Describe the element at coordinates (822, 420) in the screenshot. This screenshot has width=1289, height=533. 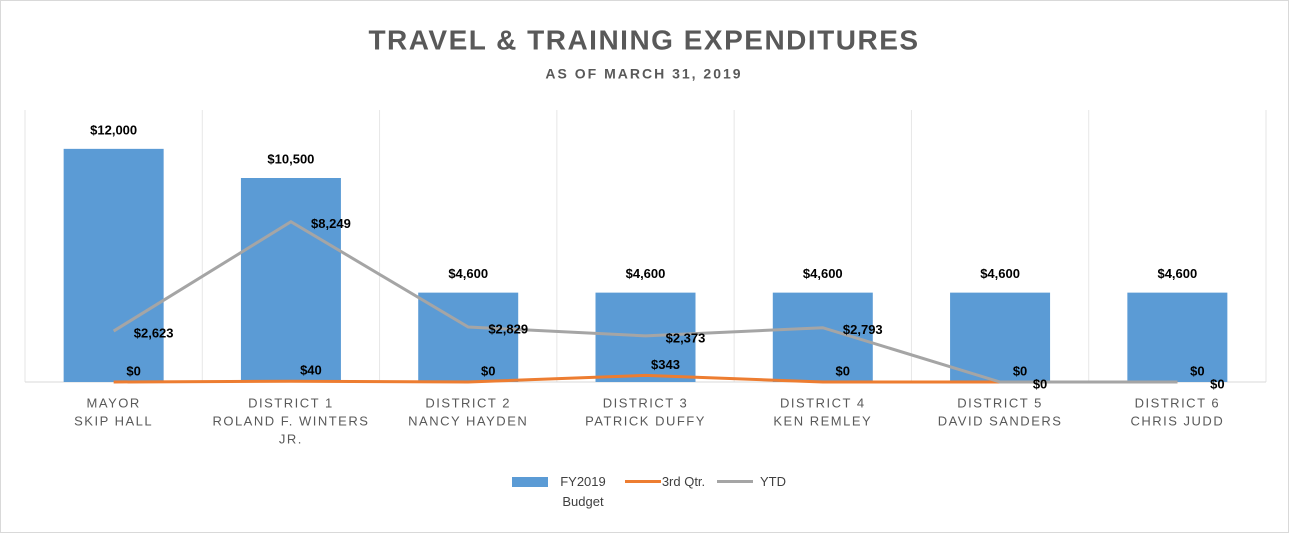
I see `x-tick-label: KEN REMLEY` at that location.